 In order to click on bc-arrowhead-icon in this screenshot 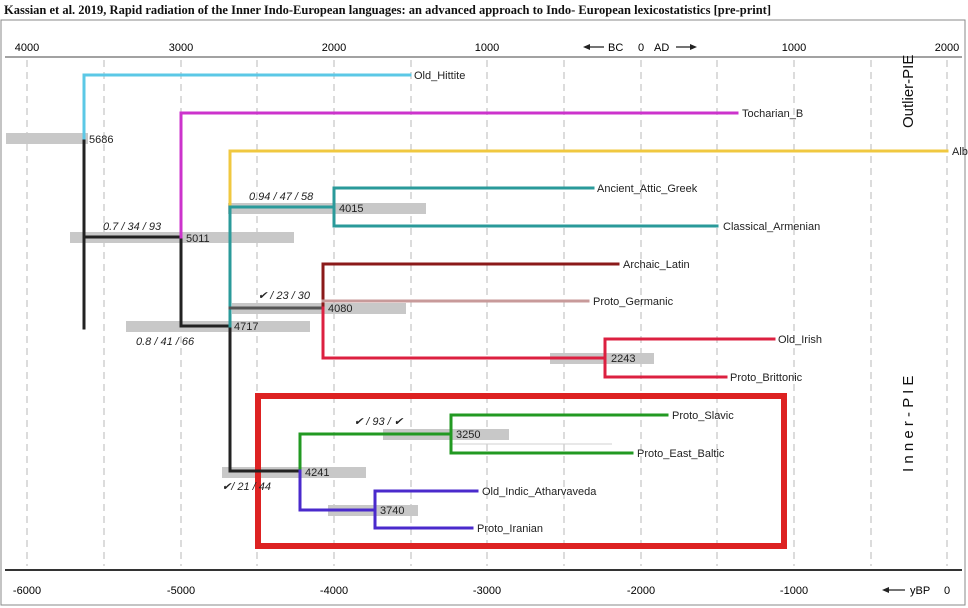, I will do `click(586, 47)`.